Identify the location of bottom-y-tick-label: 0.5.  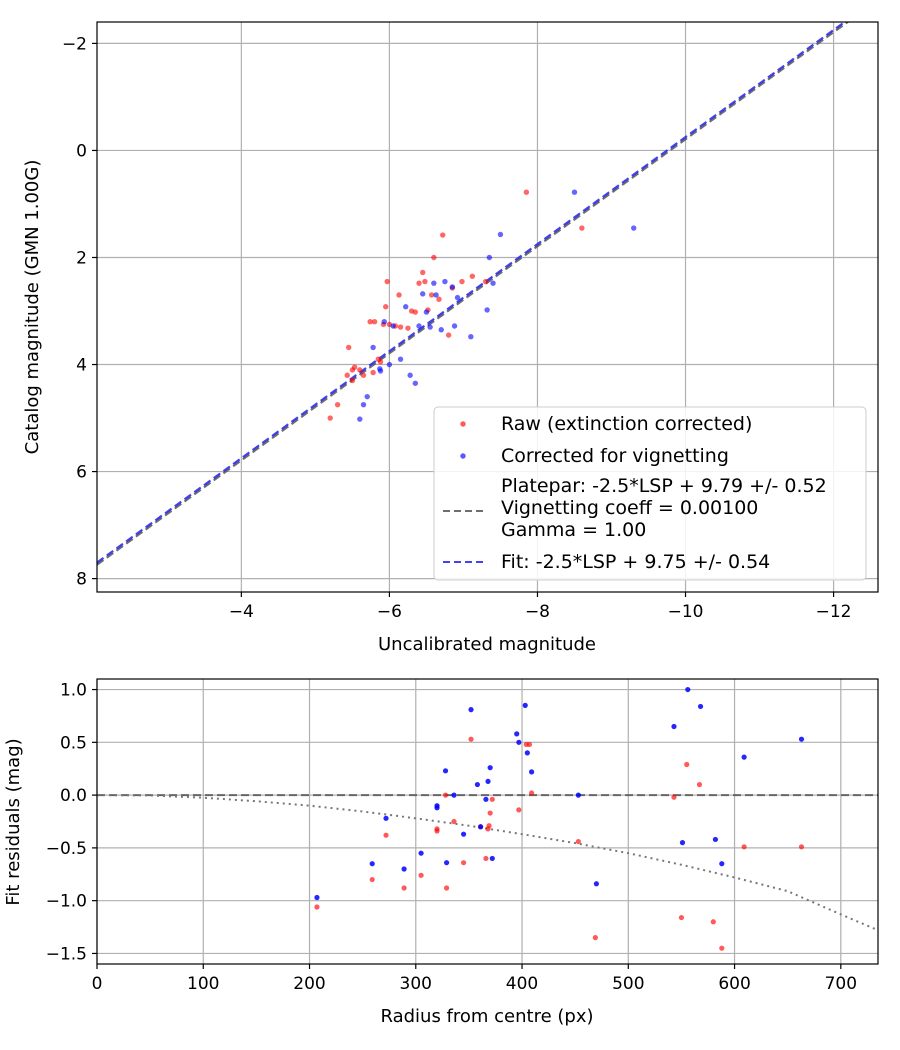
(73, 743).